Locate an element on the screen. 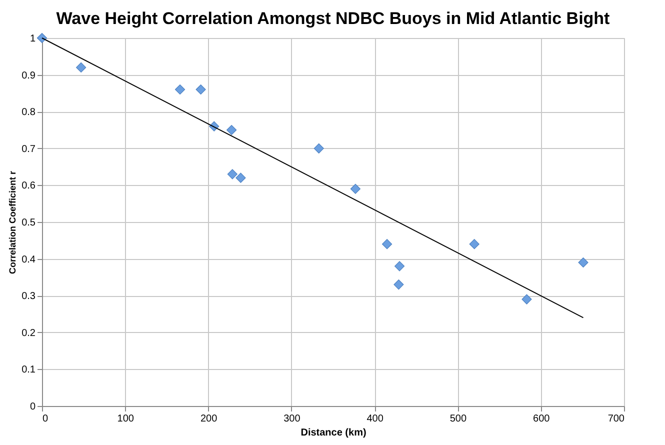 The width and height of the screenshot is (665, 445). y-tick-label: 0.1 is located at coordinates (29, 370).